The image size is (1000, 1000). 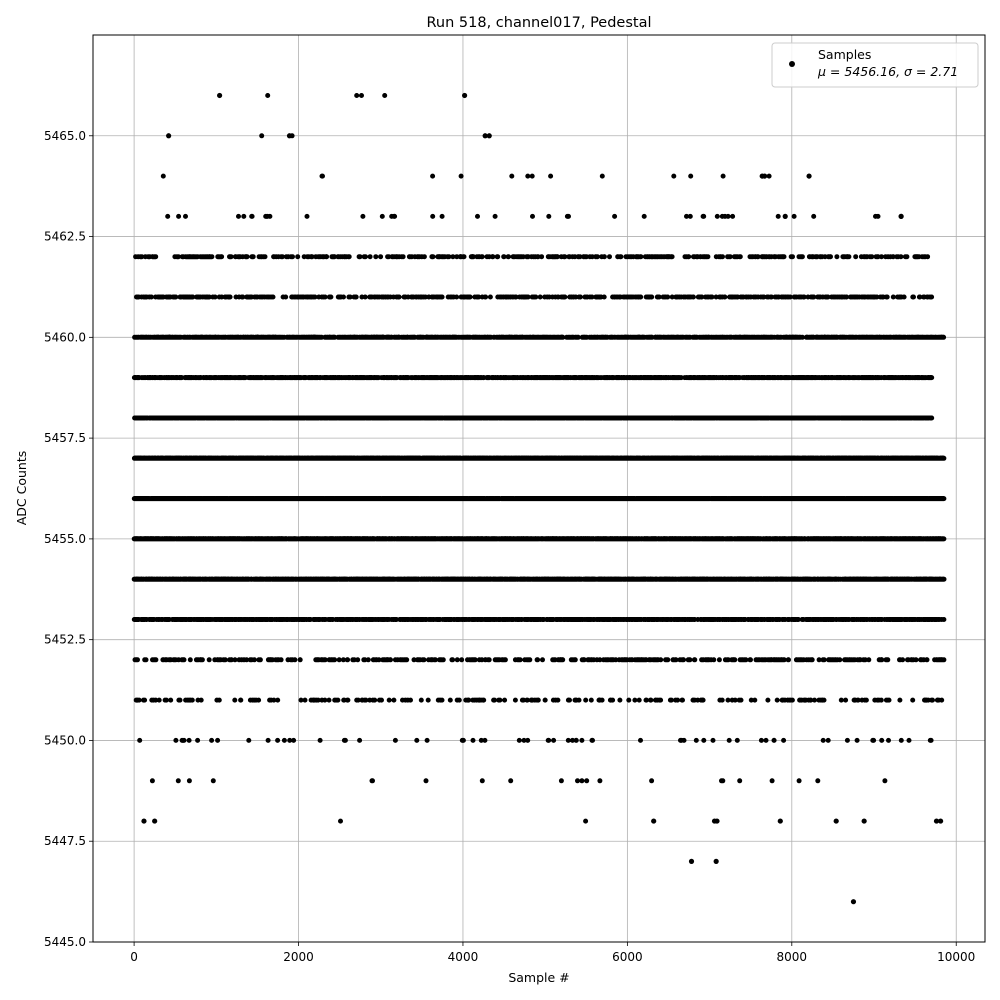 I want to click on x-tick-label: 2000, so click(x=298, y=957).